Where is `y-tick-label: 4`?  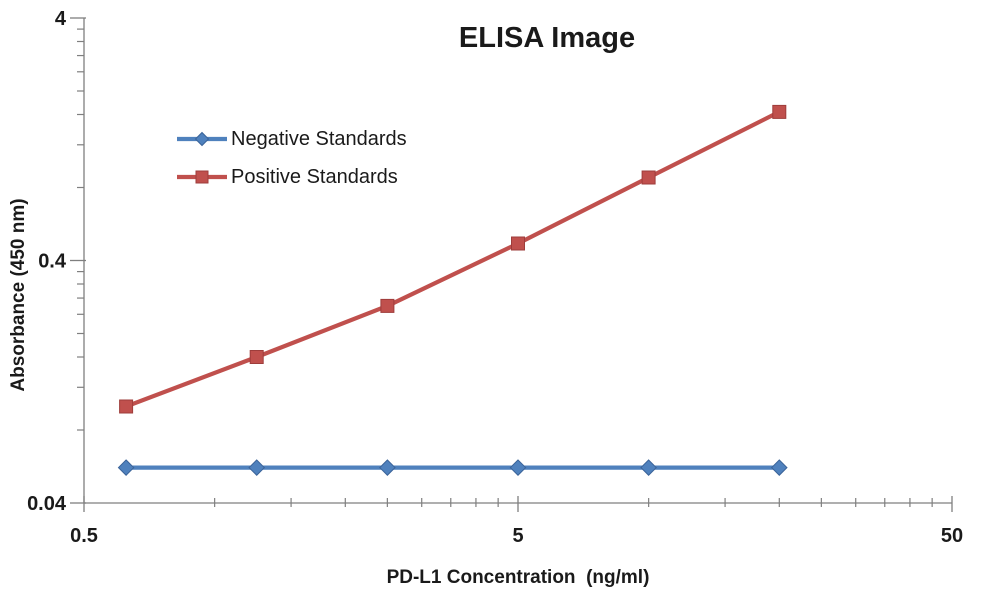
y-tick-label: 4 is located at coordinates (61, 19).